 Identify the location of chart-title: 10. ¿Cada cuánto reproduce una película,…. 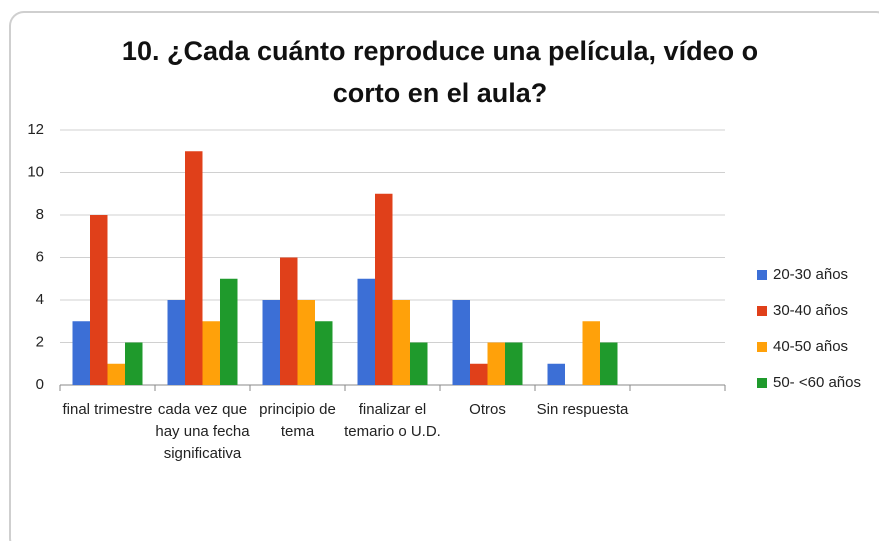
(440, 72).